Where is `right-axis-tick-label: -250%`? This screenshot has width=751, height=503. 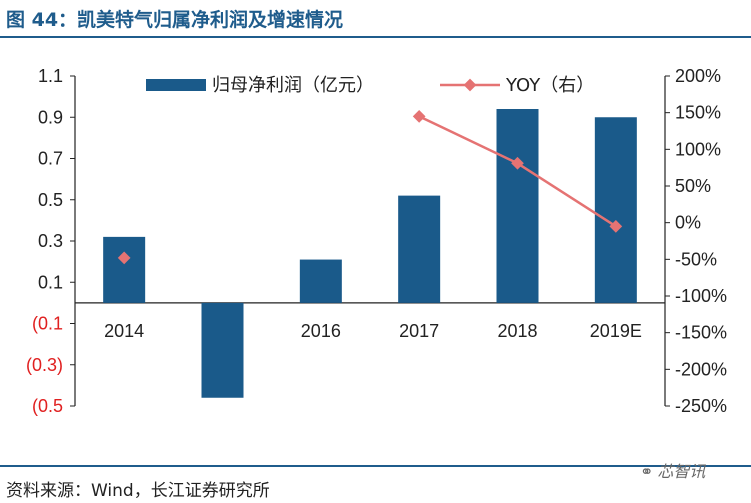
right-axis-tick-label: -250% is located at coordinates (701, 406).